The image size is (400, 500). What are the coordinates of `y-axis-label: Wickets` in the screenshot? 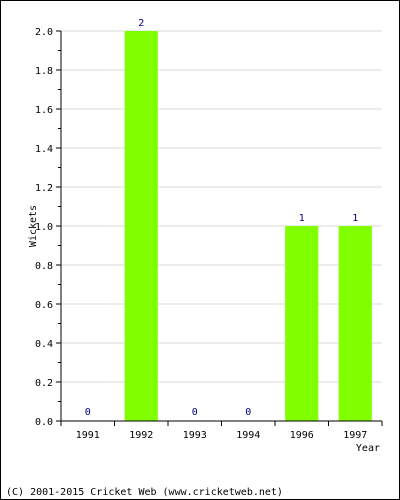 It's located at (33, 226).